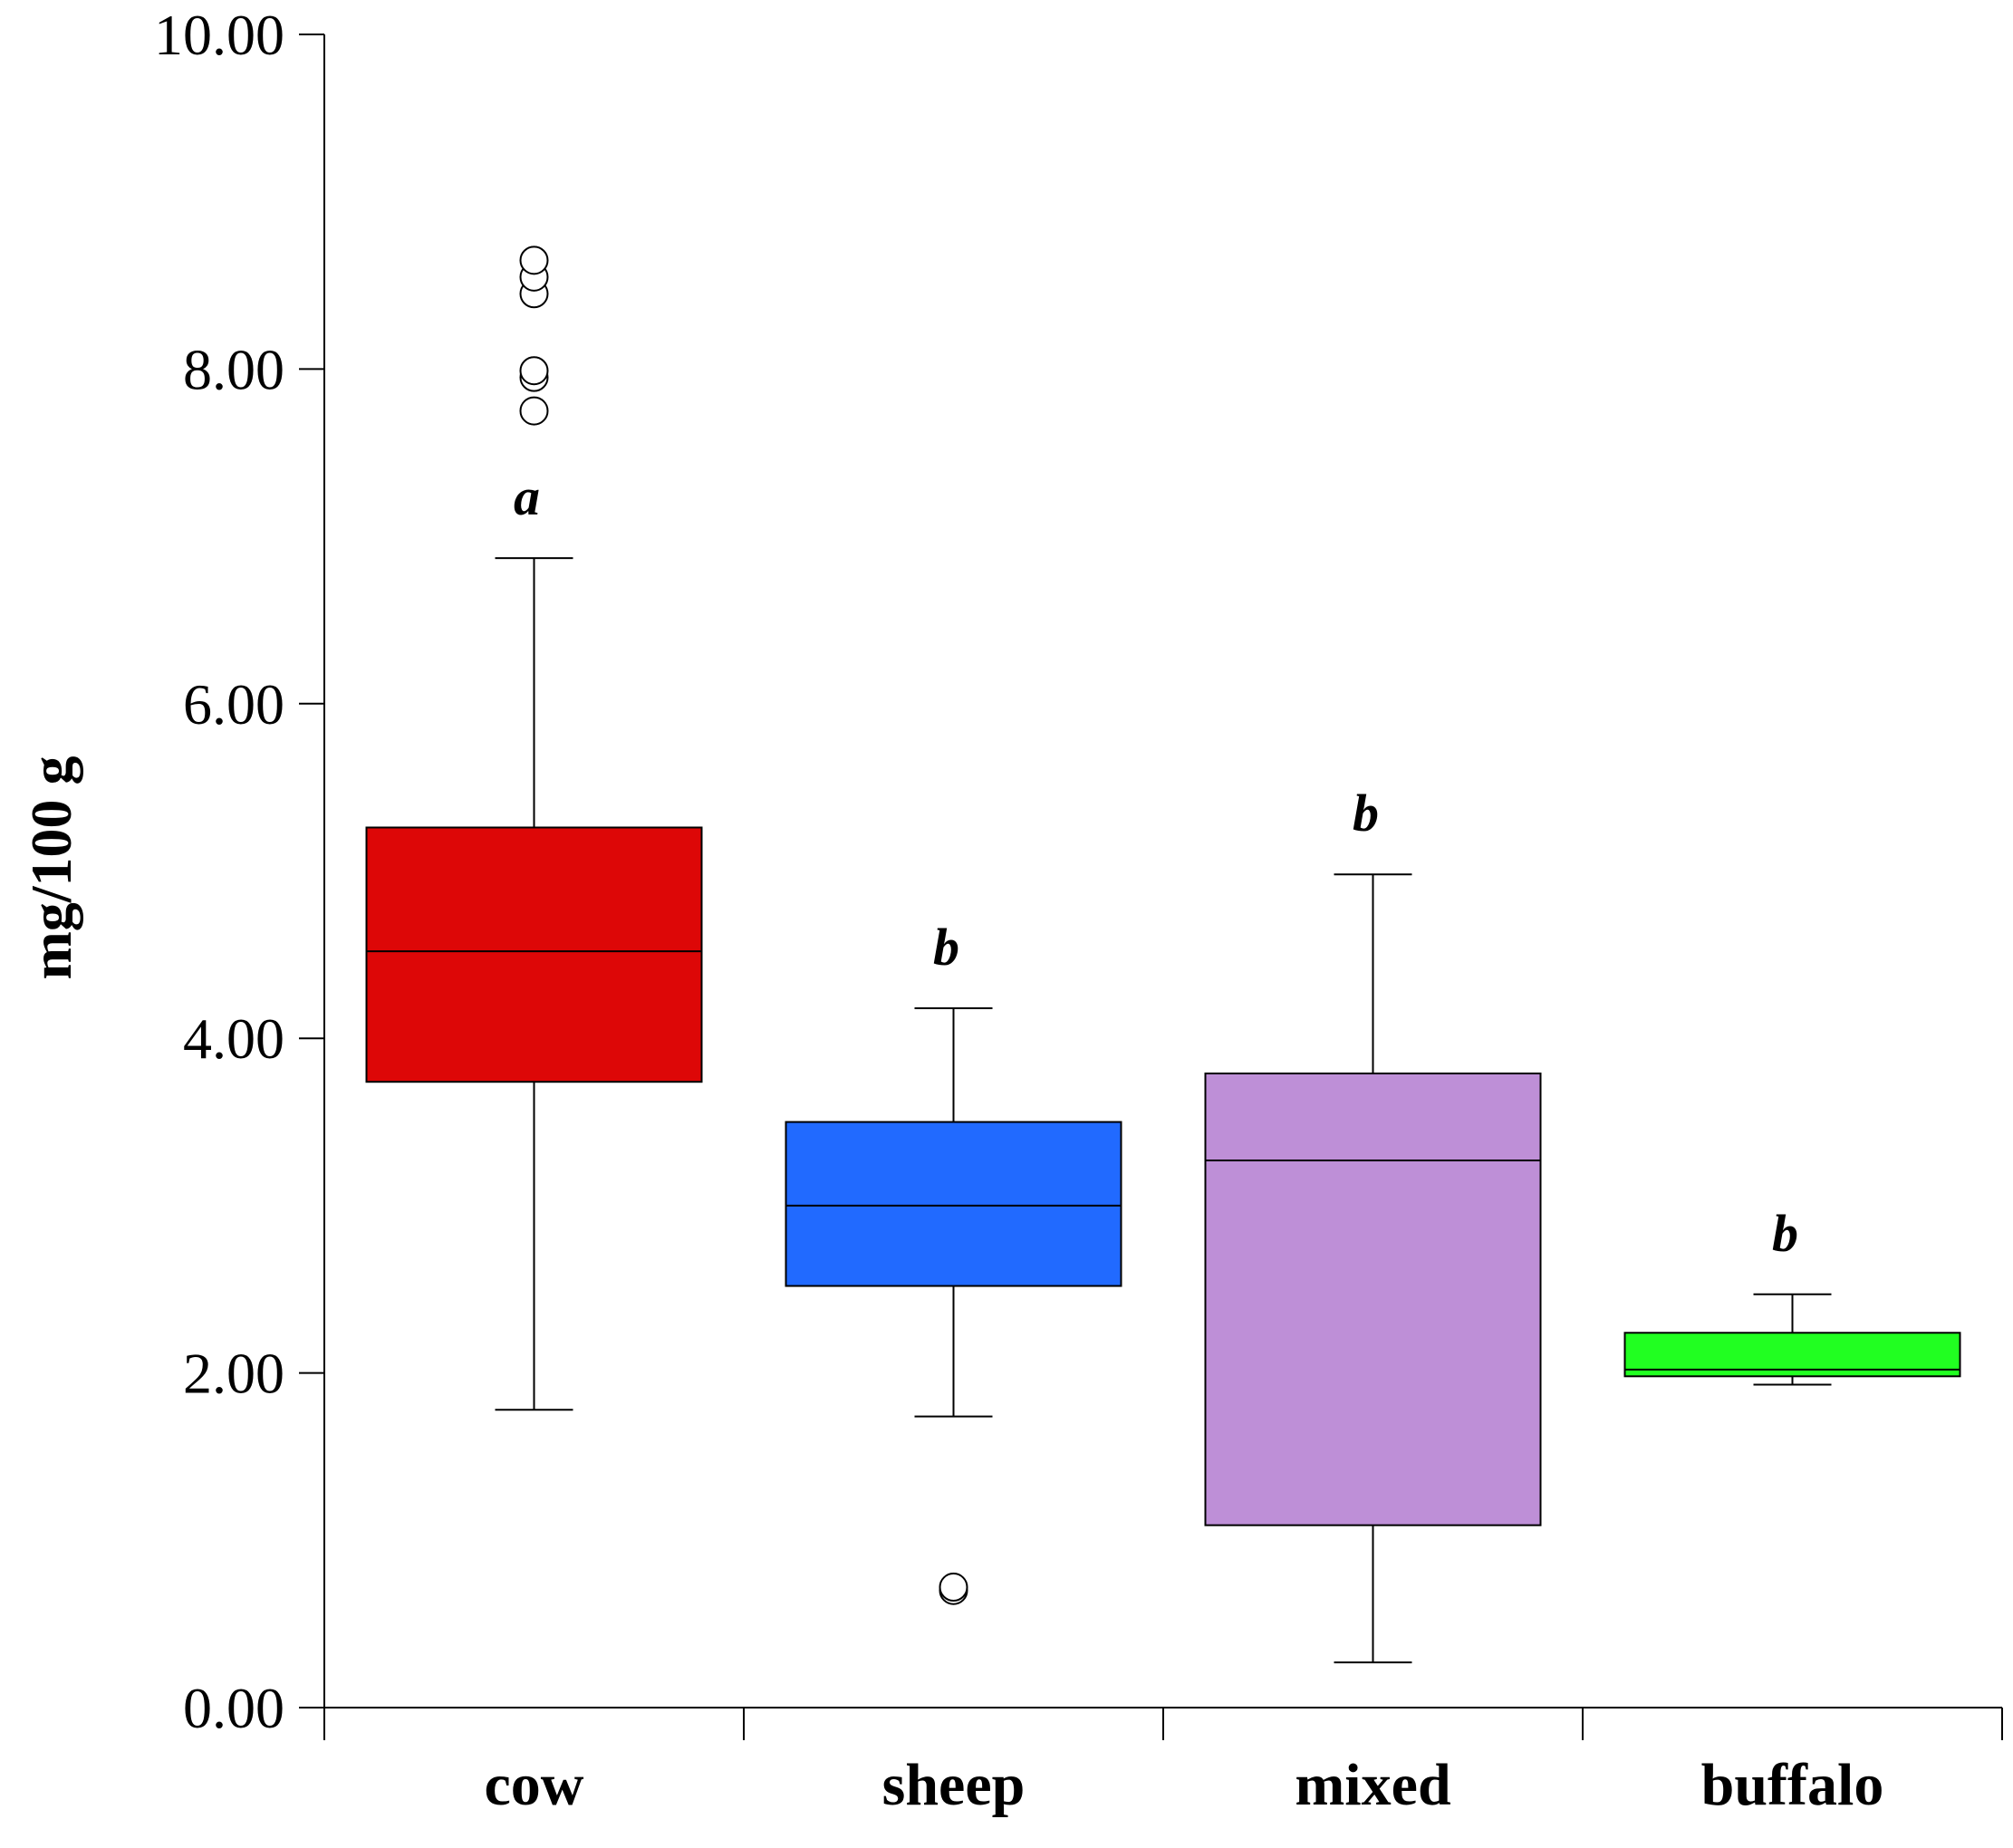 Image resolution: width=2013 pixels, height=1848 pixels. I want to click on significance-letter: a, so click(527, 497).